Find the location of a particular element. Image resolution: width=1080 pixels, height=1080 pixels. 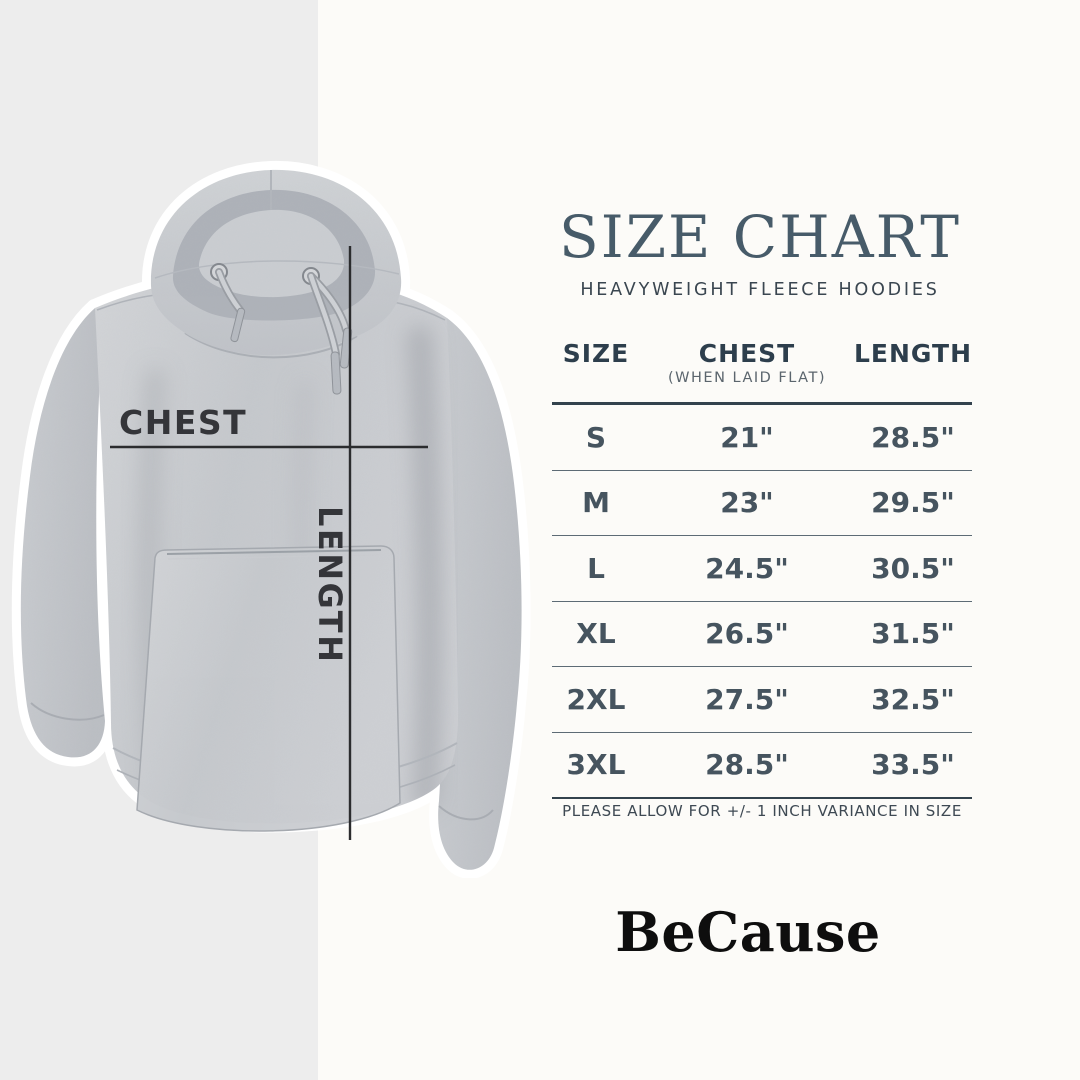

cell-chest: 26.5" is located at coordinates (747, 634).